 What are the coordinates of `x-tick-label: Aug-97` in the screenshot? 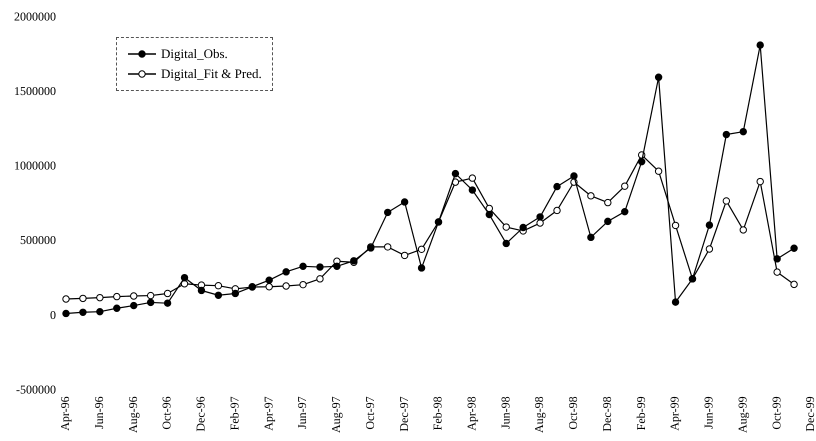 It's located at (336, 415).